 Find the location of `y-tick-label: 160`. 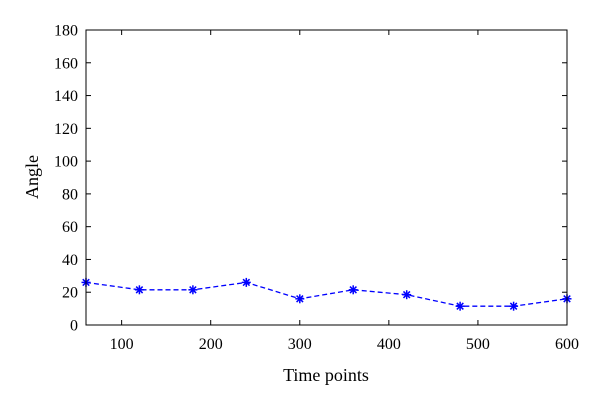

y-tick-label: 160 is located at coordinates (66, 63).